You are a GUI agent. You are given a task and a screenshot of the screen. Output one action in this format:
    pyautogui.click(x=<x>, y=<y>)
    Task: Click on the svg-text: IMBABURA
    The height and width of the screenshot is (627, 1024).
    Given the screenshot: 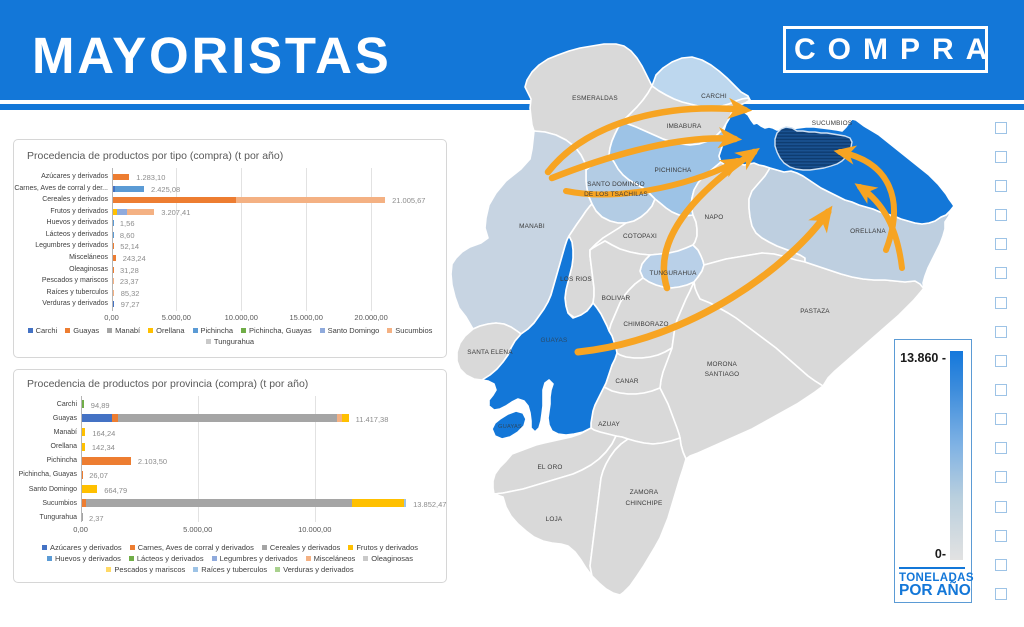 What is the action you would take?
    pyautogui.click(x=685, y=126)
    